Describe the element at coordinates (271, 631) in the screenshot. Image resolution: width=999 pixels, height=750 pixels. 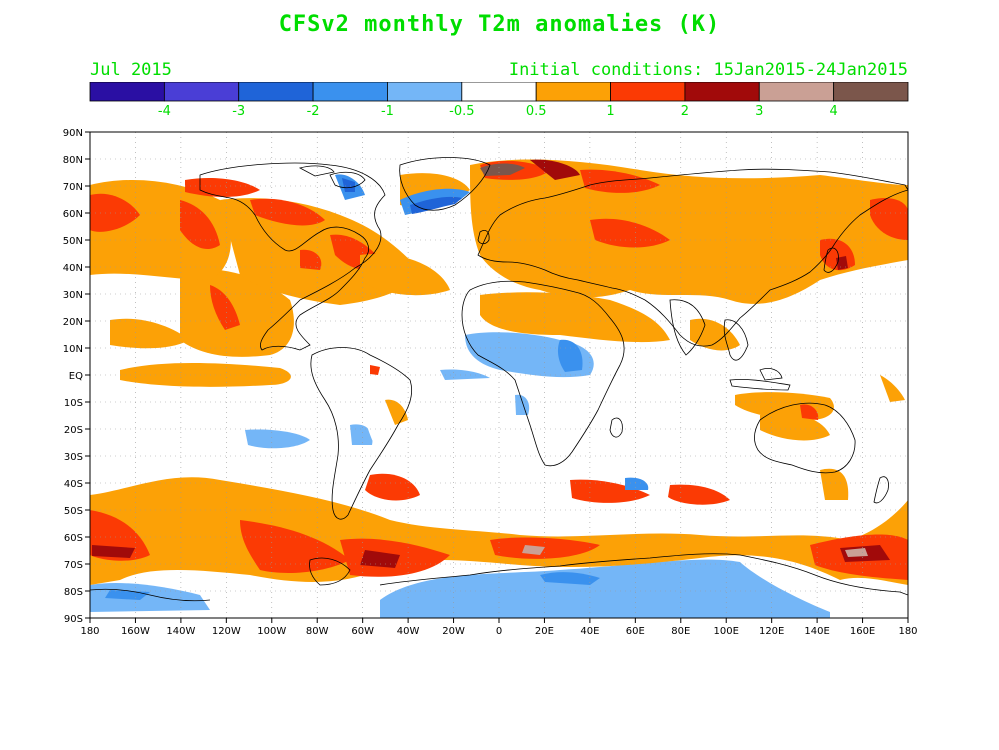
I see `lon-label: 100W` at that location.